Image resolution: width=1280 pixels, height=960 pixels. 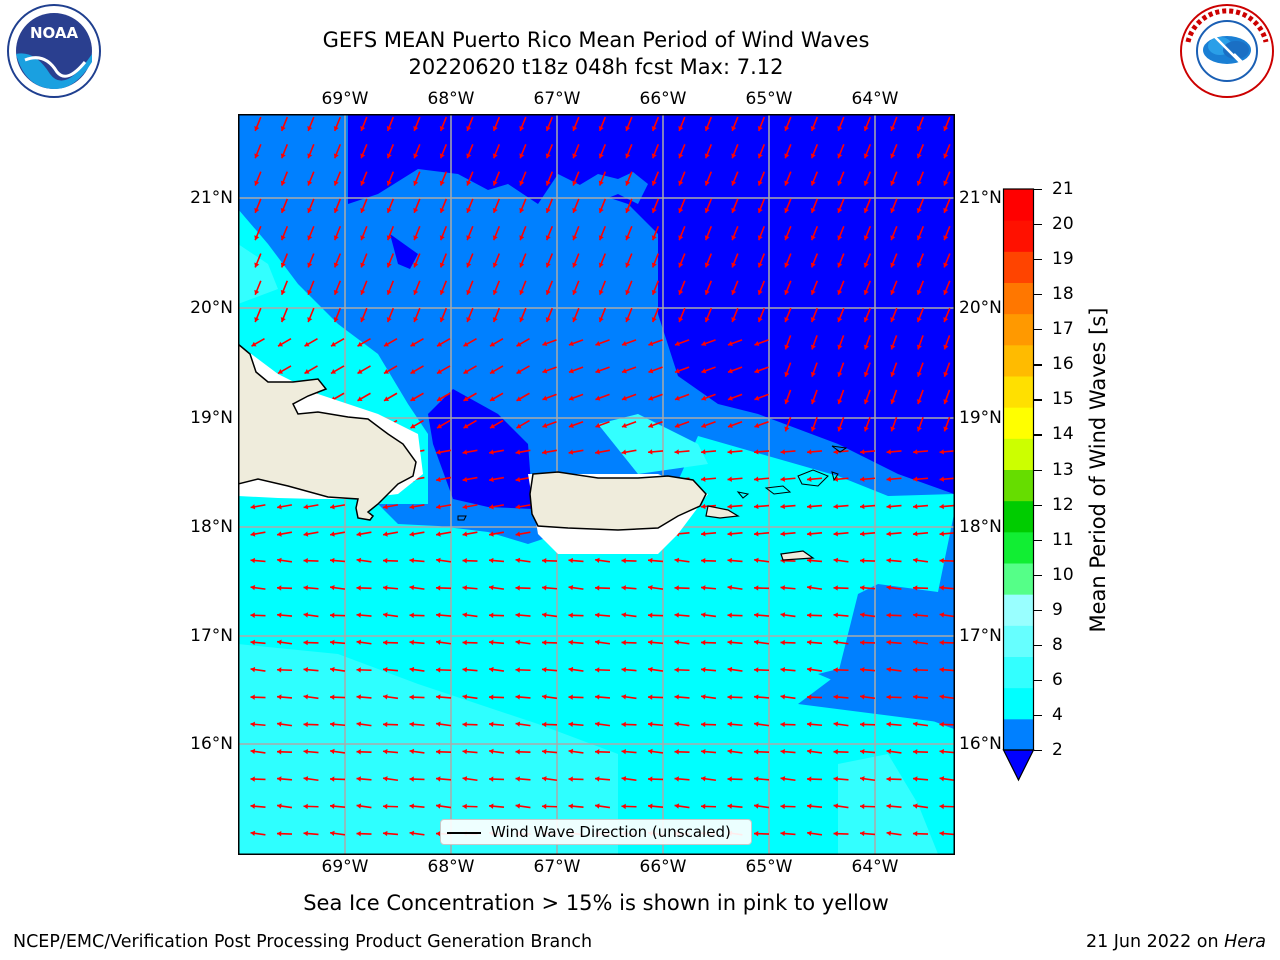 What do you see at coordinates (1063, 224) in the screenshot?
I see `colorbar-tick-label: 20` at bounding box center [1063, 224].